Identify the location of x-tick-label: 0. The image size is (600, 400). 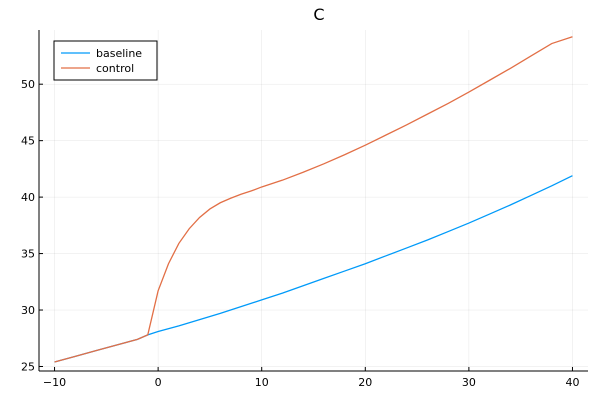
(158, 382).